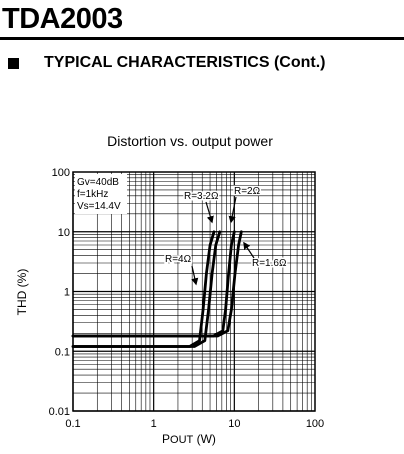 The height and width of the screenshot is (454, 404). Describe the element at coordinates (67, 293) in the screenshot. I see `y-tick-label: 1` at that location.